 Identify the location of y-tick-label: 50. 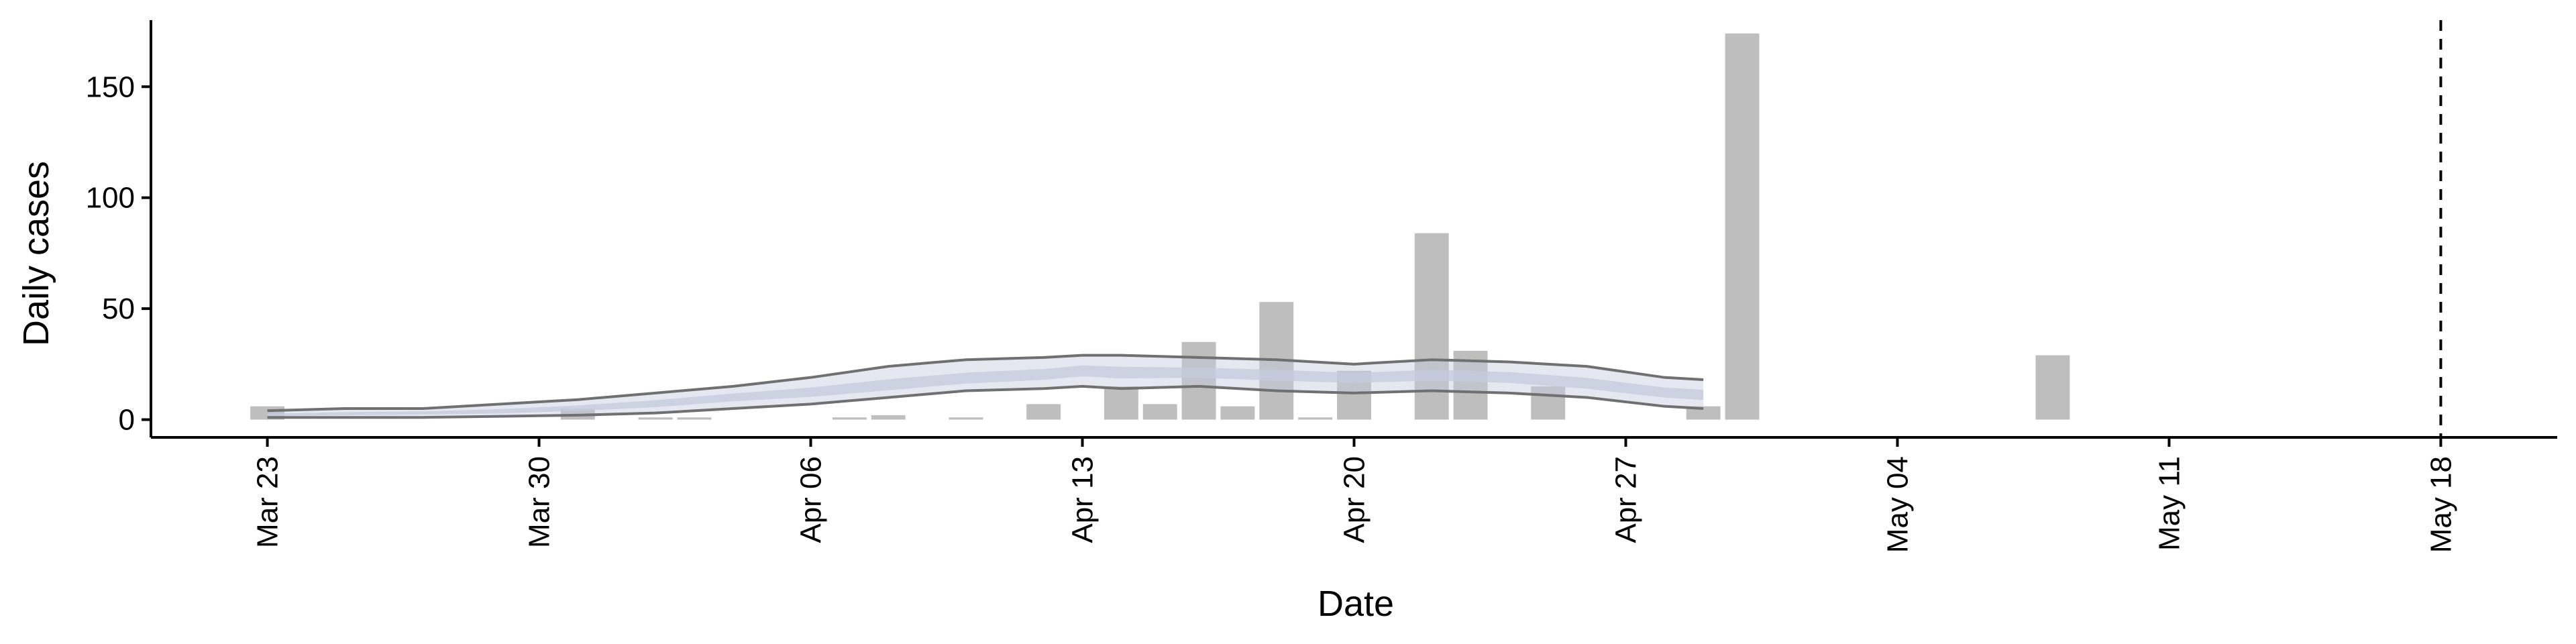
(118, 308).